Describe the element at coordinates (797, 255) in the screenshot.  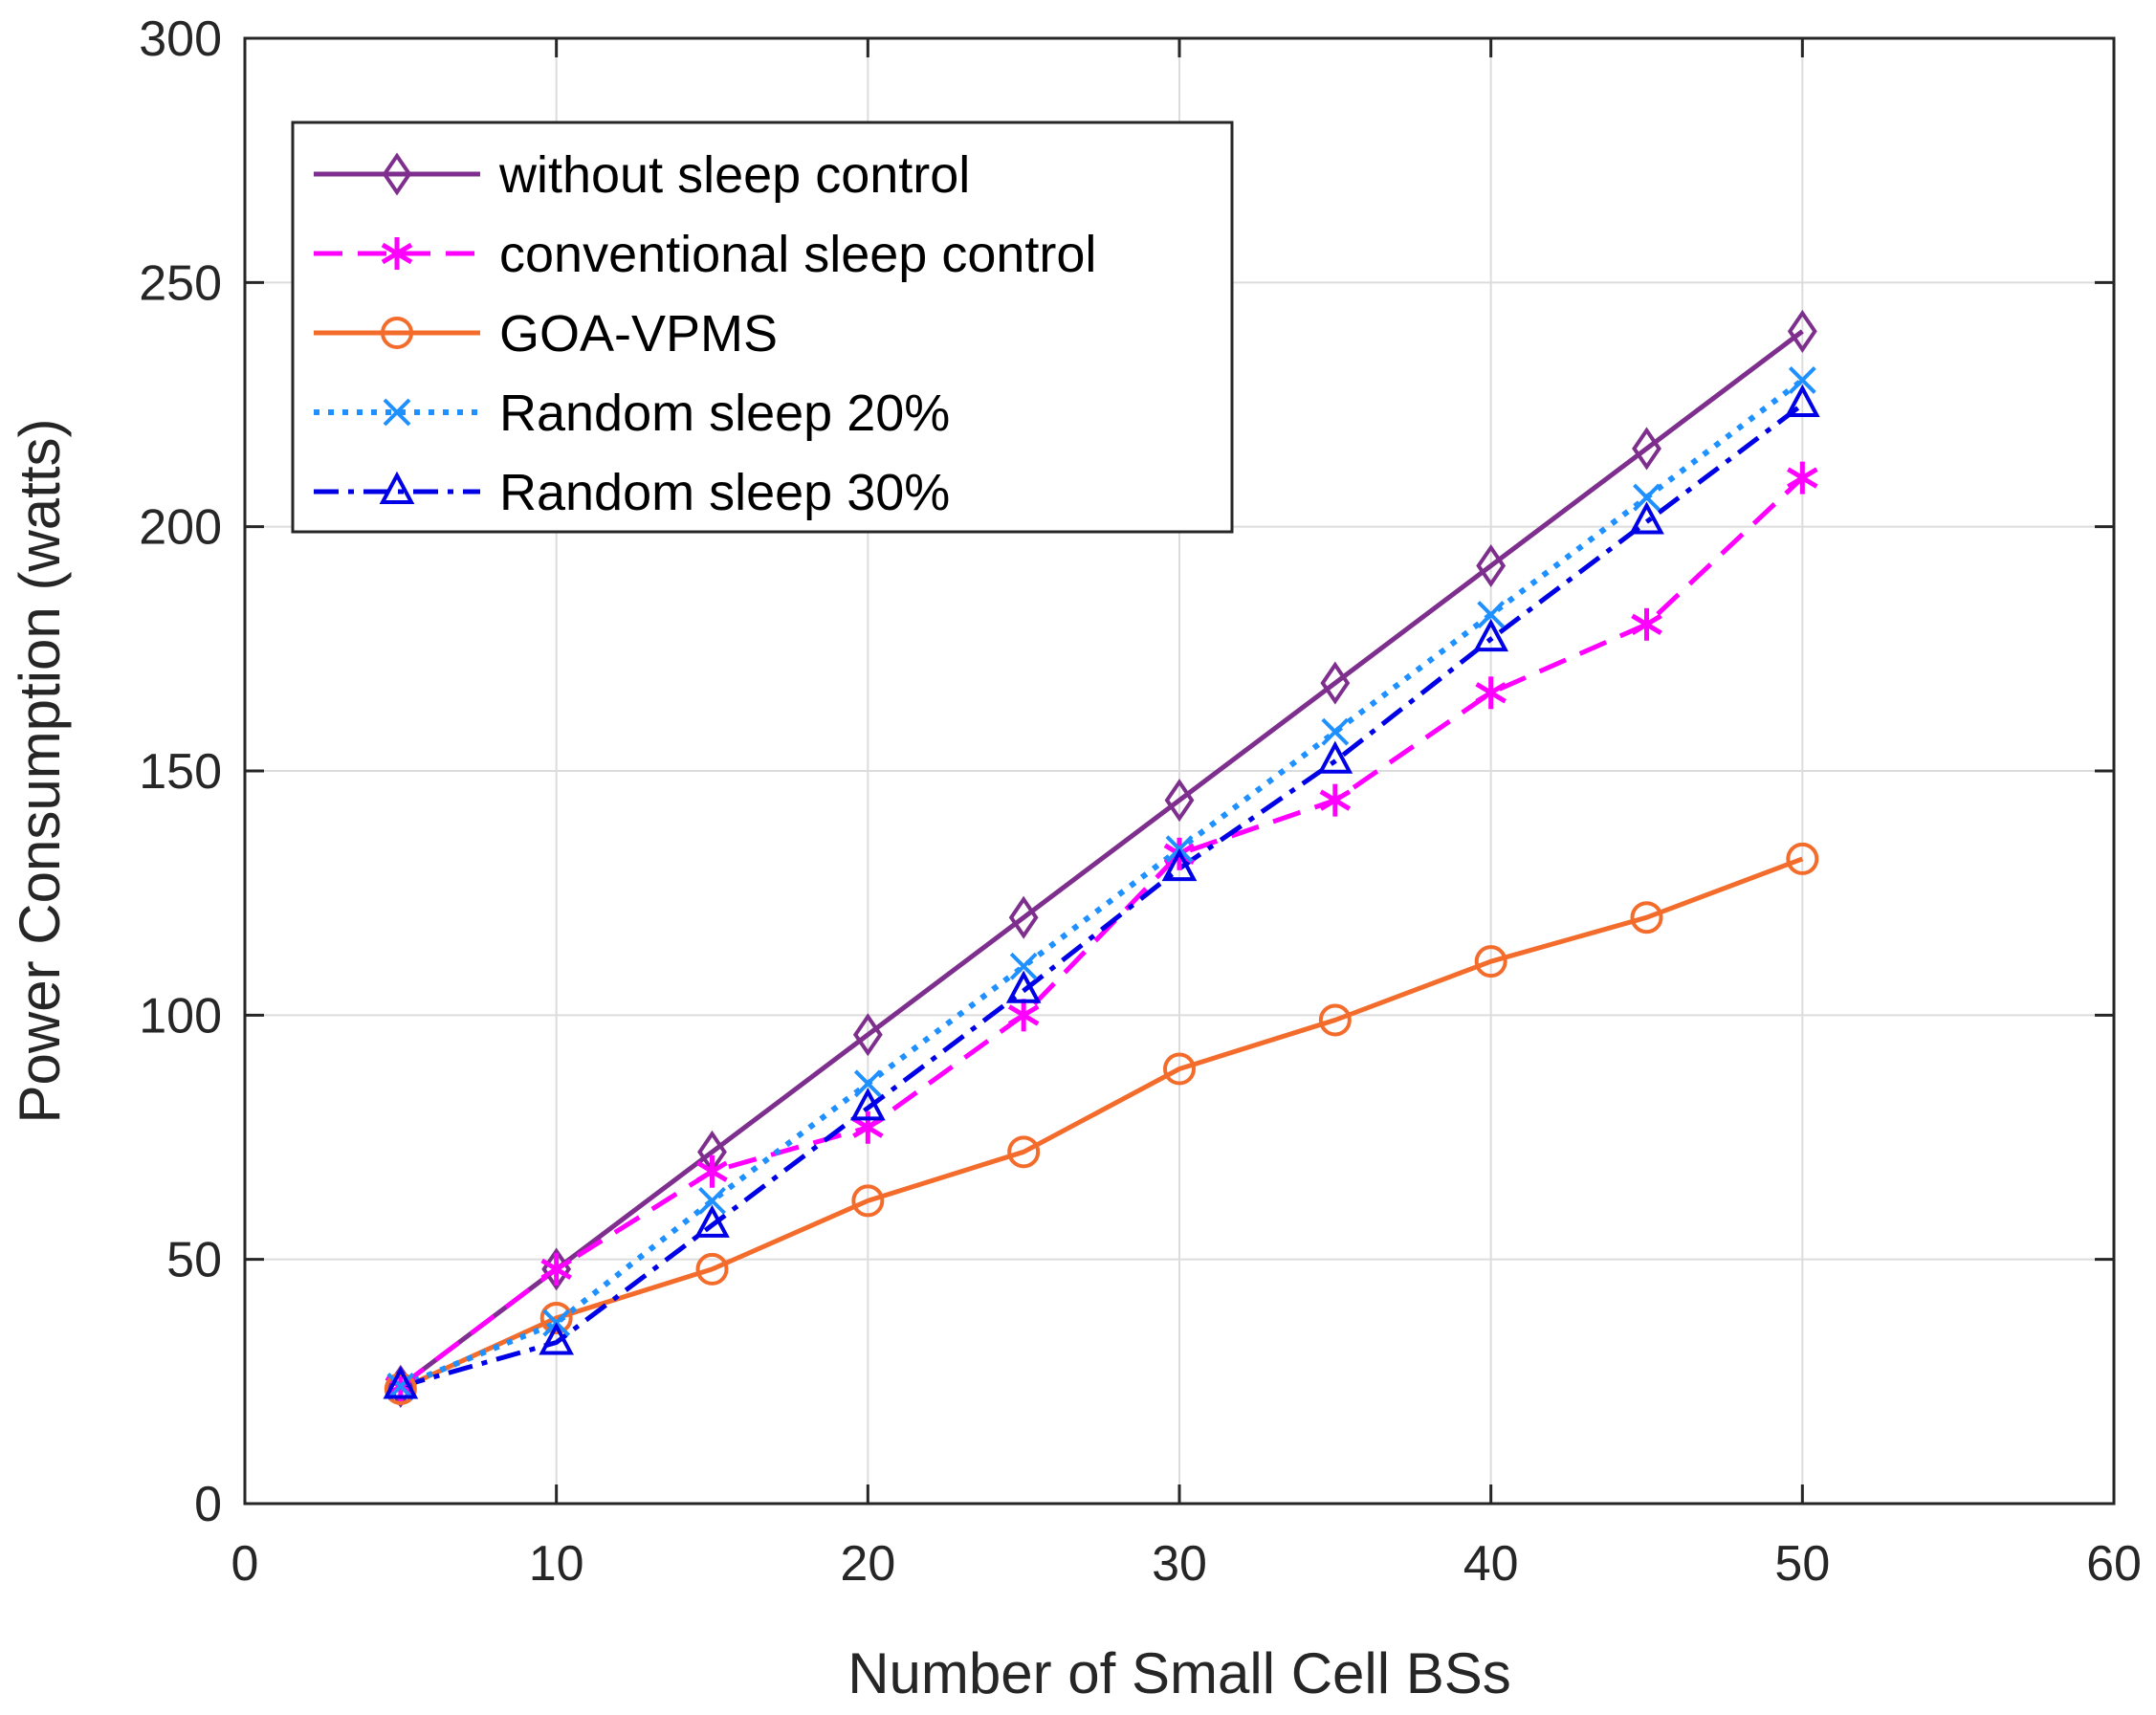
I see `legend-label-conventional-sleep-control: conventional sleep control` at that location.